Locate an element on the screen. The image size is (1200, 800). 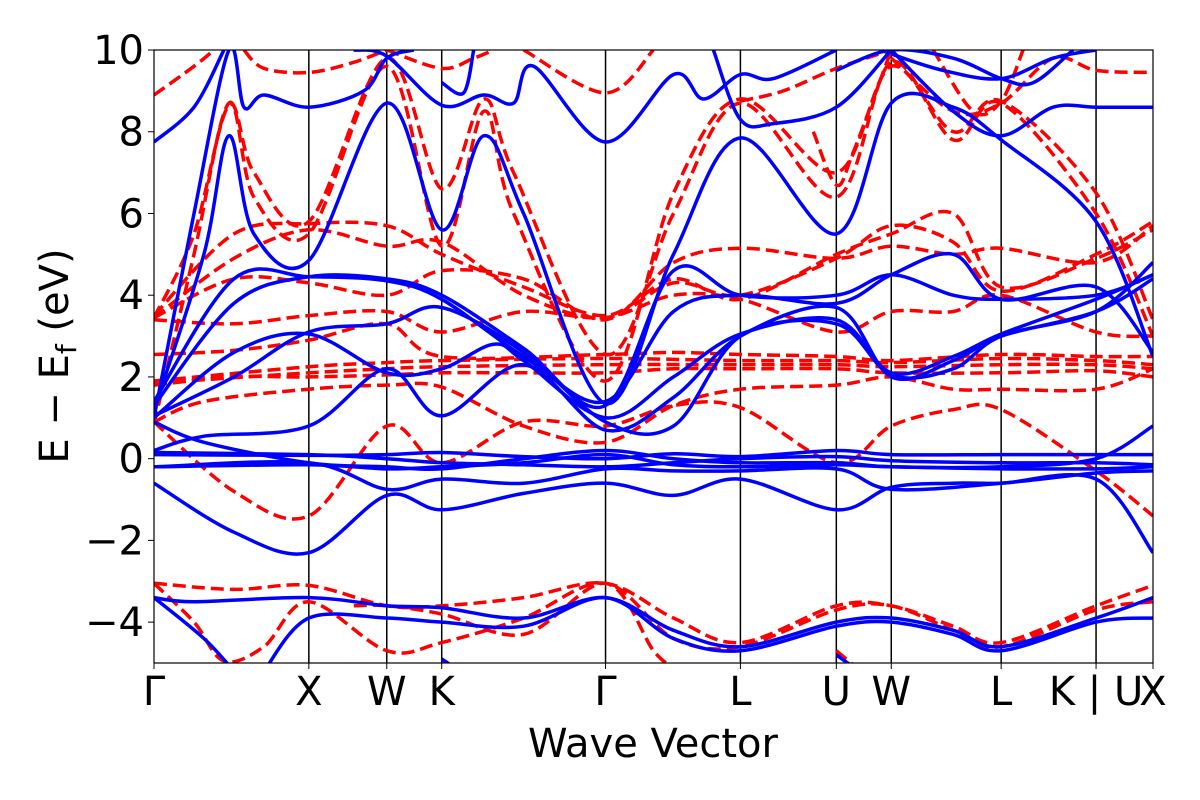
y-tick-label: −4 is located at coordinates (114, 623).